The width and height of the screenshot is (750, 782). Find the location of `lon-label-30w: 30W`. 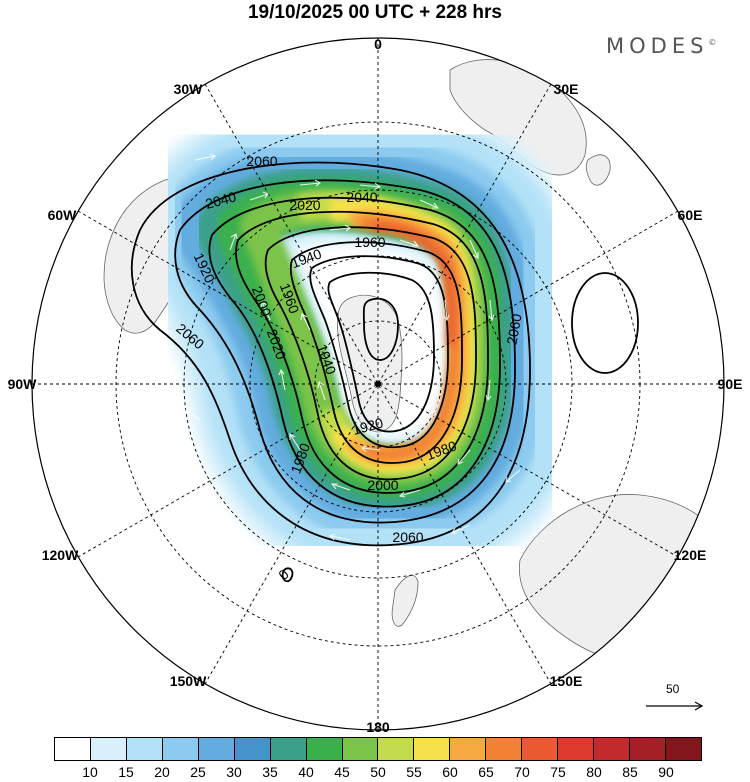

lon-label-30w: 30W is located at coordinates (188, 89).